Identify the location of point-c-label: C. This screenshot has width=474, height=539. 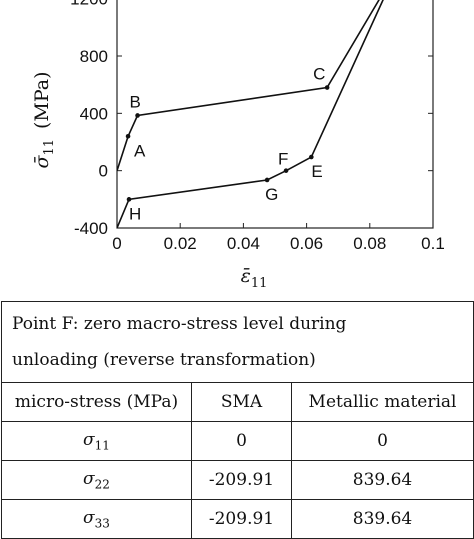
(319, 74).